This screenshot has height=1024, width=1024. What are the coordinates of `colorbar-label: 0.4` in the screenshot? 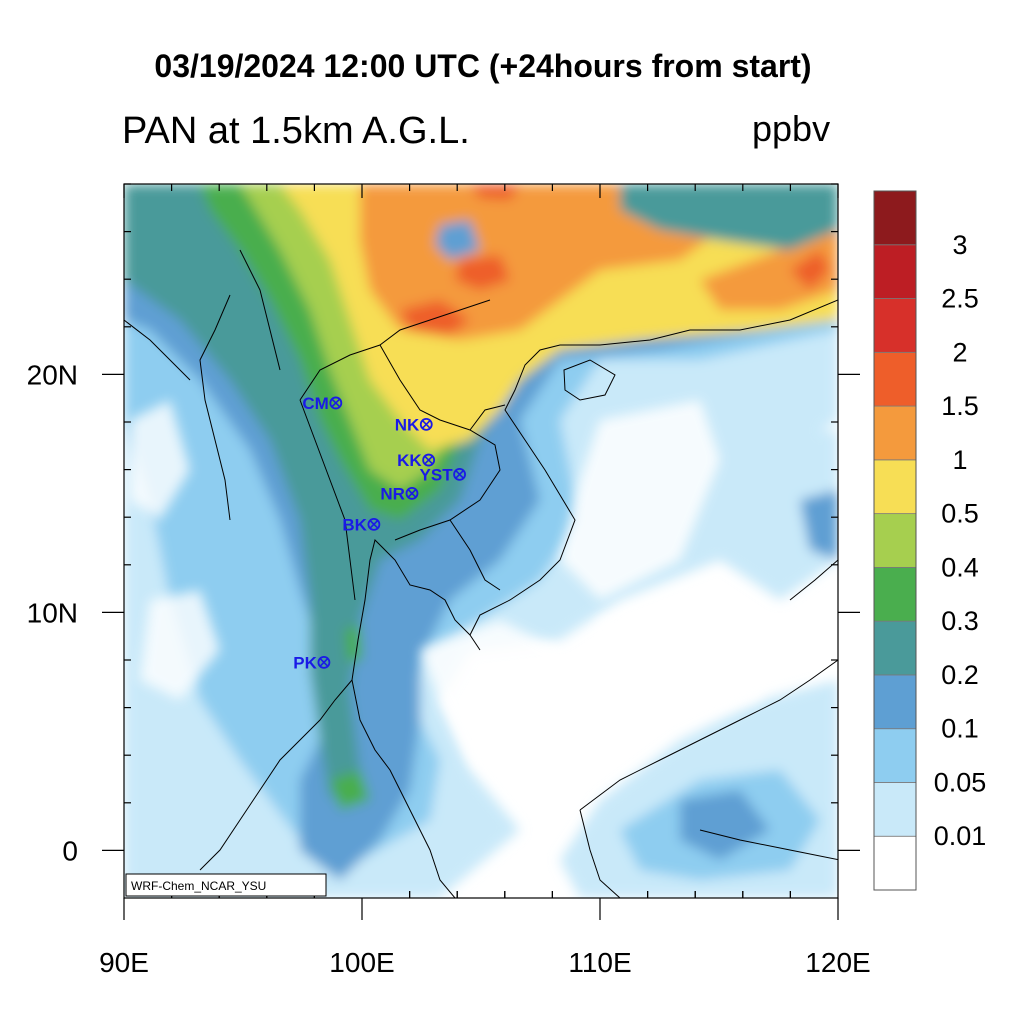 It's located at (960, 567).